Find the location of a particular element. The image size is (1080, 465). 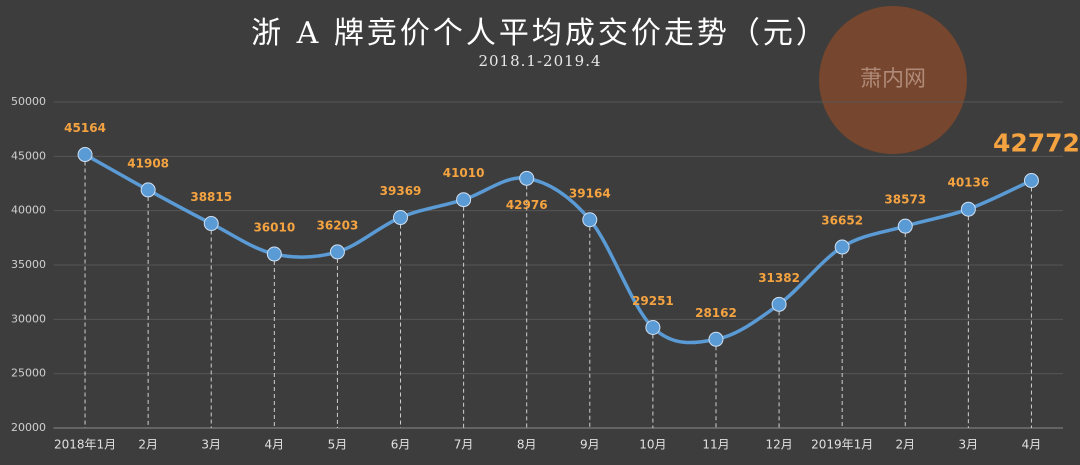

data-label: 29251 is located at coordinates (653, 301).